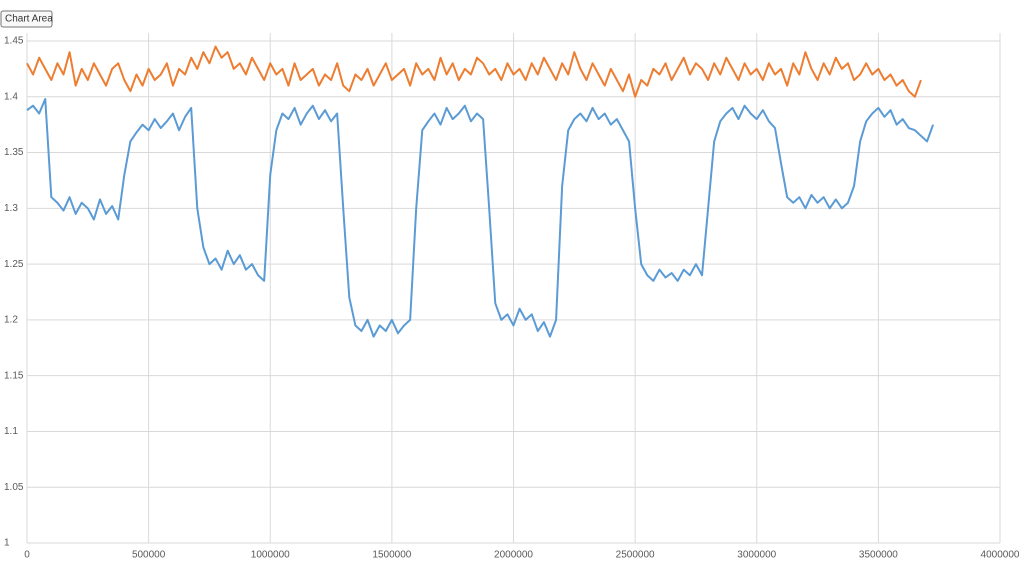  What do you see at coordinates (14, 264) in the screenshot?
I see `y-tick-label: 1.25` at bounding box center [14, 264].